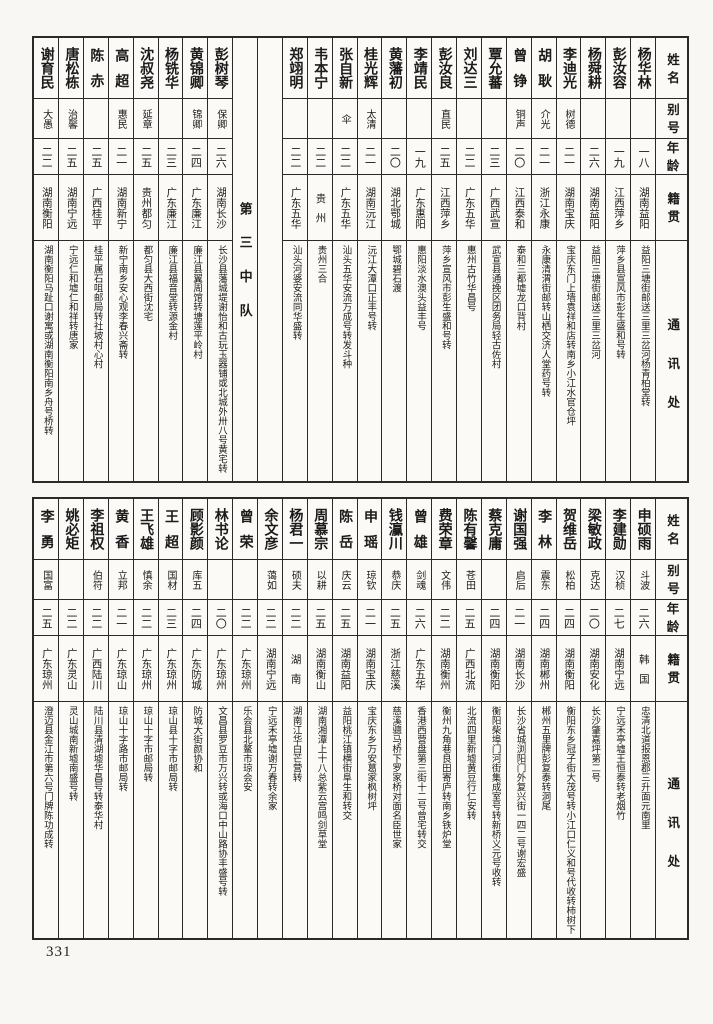 The width and height of the screenshot is (713, 1024). Describe the element at coordinates (46, 119) in the screenshot. I see `entry-alias: 大愚` at that location.